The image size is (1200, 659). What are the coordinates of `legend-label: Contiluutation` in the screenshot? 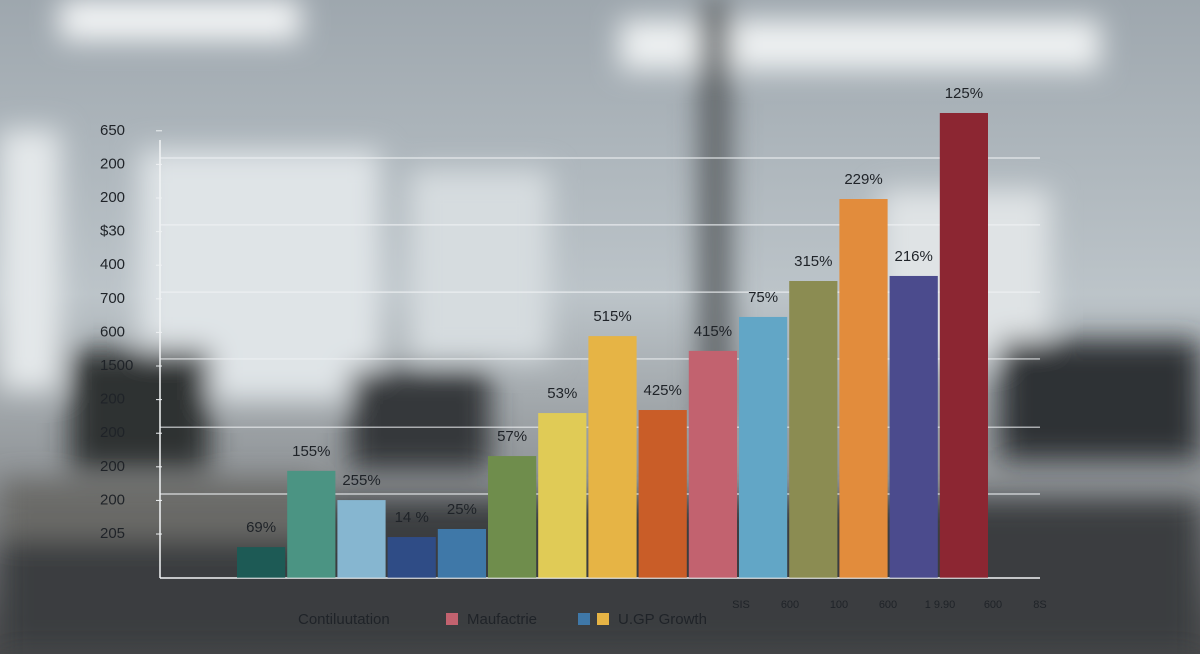 It's located at (344, 619).